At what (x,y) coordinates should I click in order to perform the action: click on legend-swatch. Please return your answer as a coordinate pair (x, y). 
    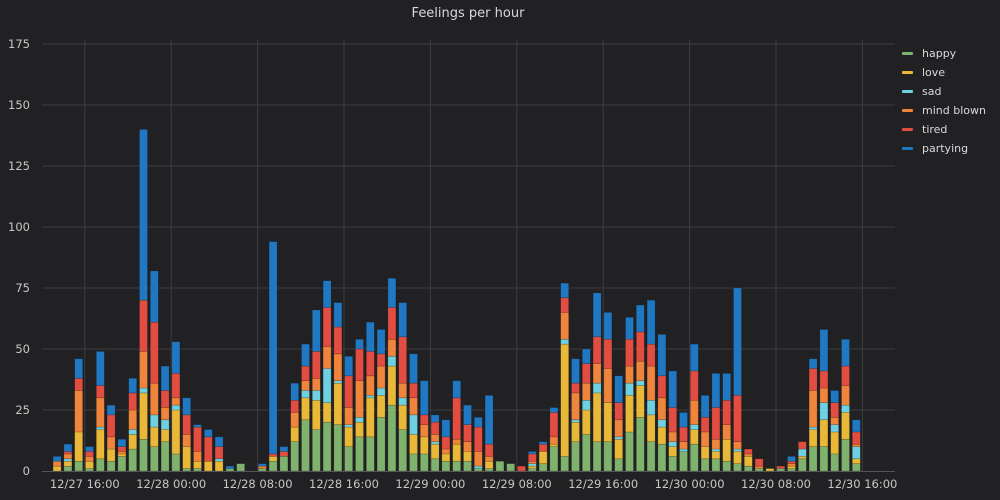
    Looking at the image, I should click on (907, 53).